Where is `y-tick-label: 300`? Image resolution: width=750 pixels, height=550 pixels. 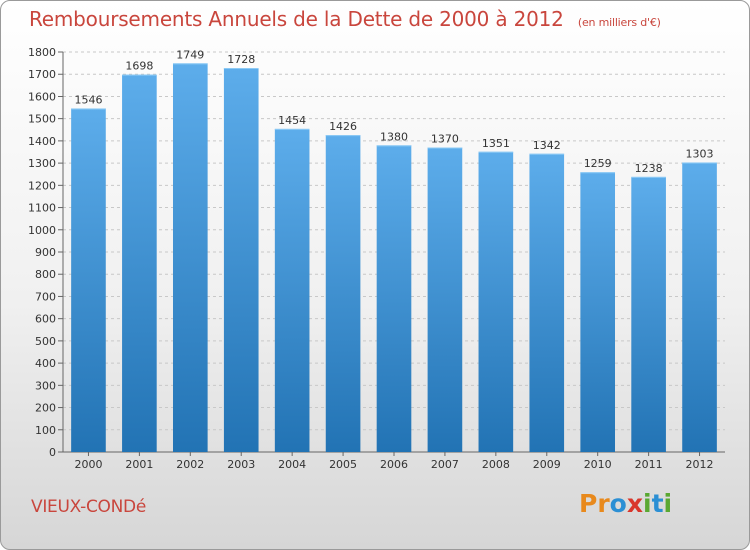 y-tick-label: 300 is located at coordinates (45, 385).